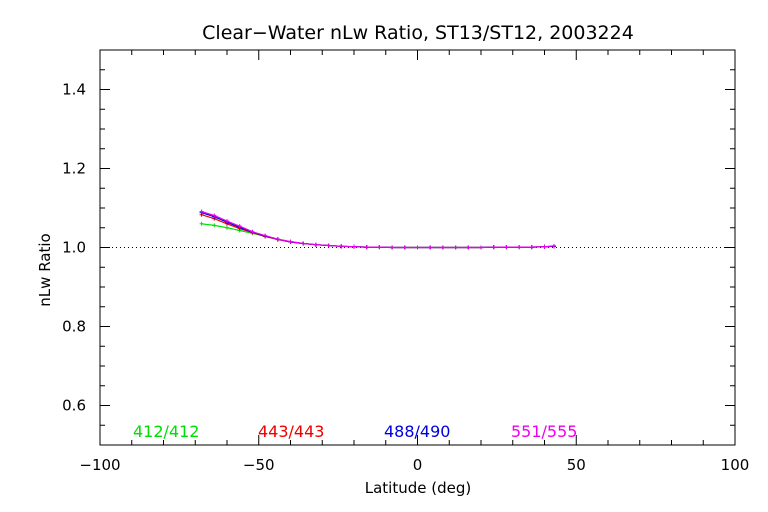  I want to click on x-tick-label: −100, so click(99, 465).